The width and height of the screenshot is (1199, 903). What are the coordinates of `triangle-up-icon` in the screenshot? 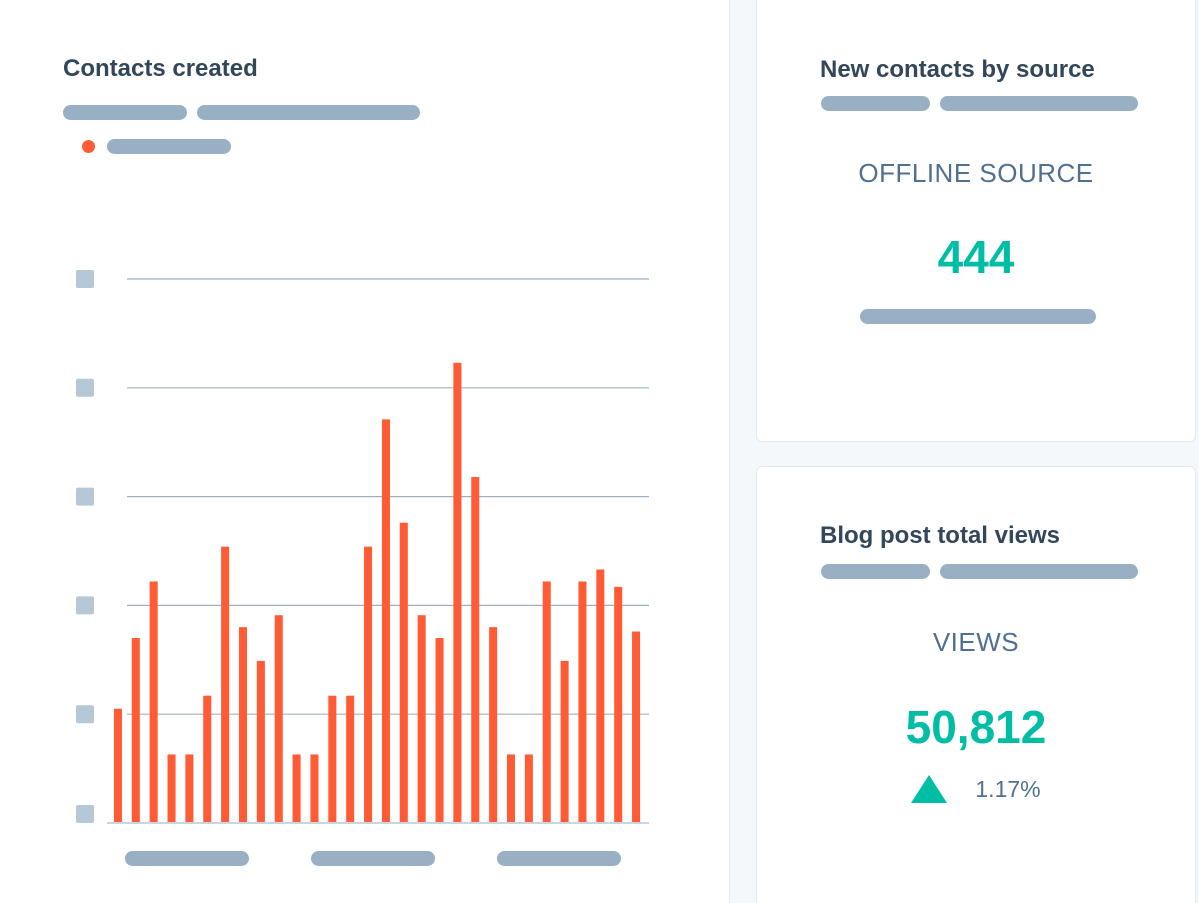 It's located at (929, 789).